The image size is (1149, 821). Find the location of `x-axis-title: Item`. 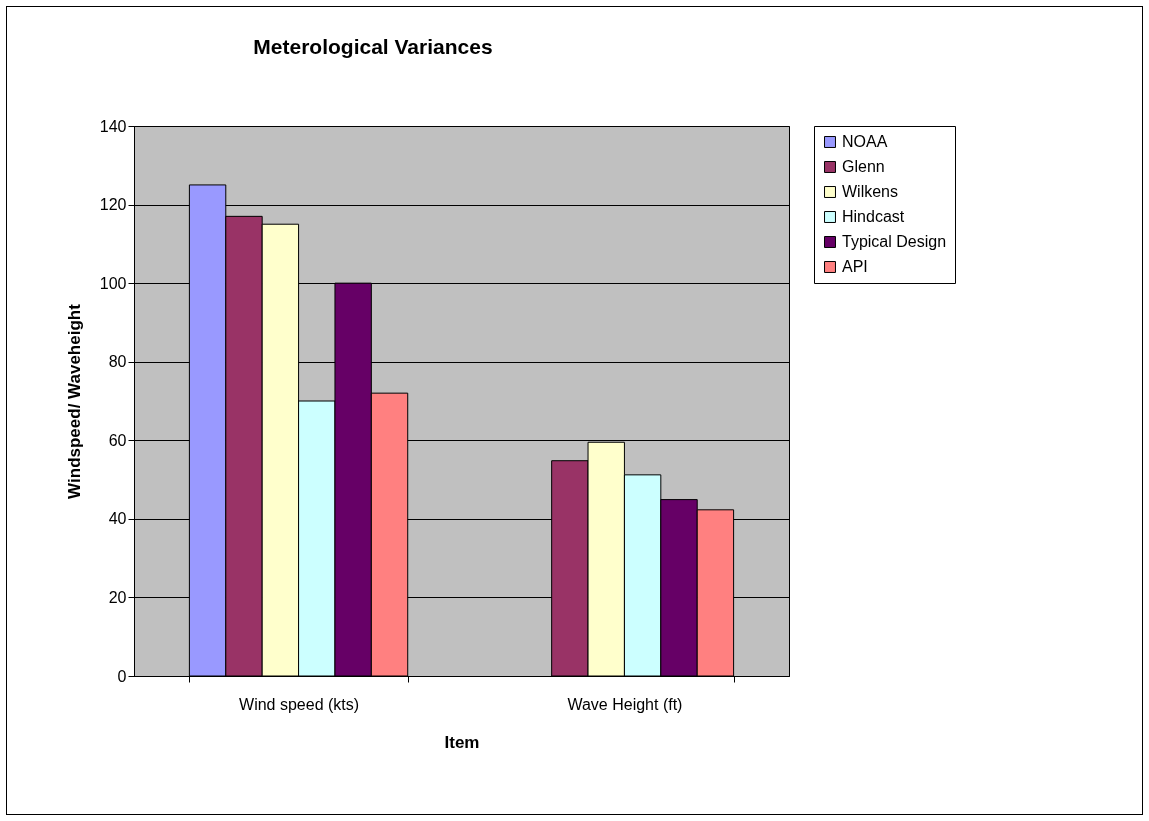

x-axis-title: Item is located at coordinates (462, 742).